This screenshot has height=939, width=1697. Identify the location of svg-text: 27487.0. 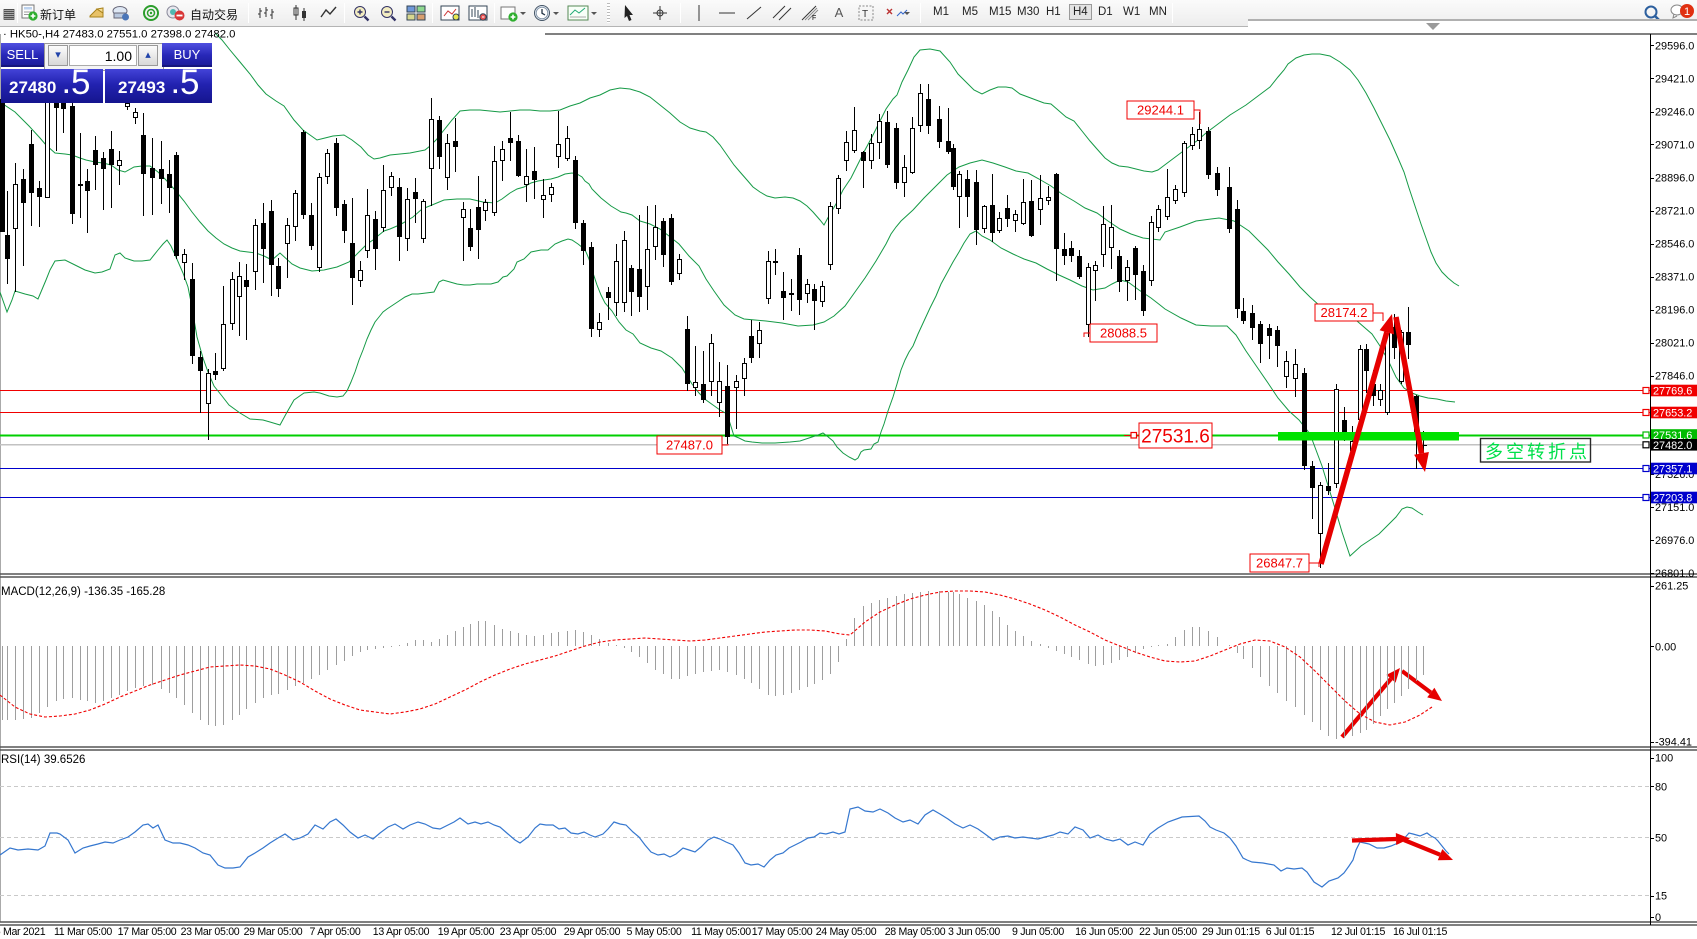
(689, 445).